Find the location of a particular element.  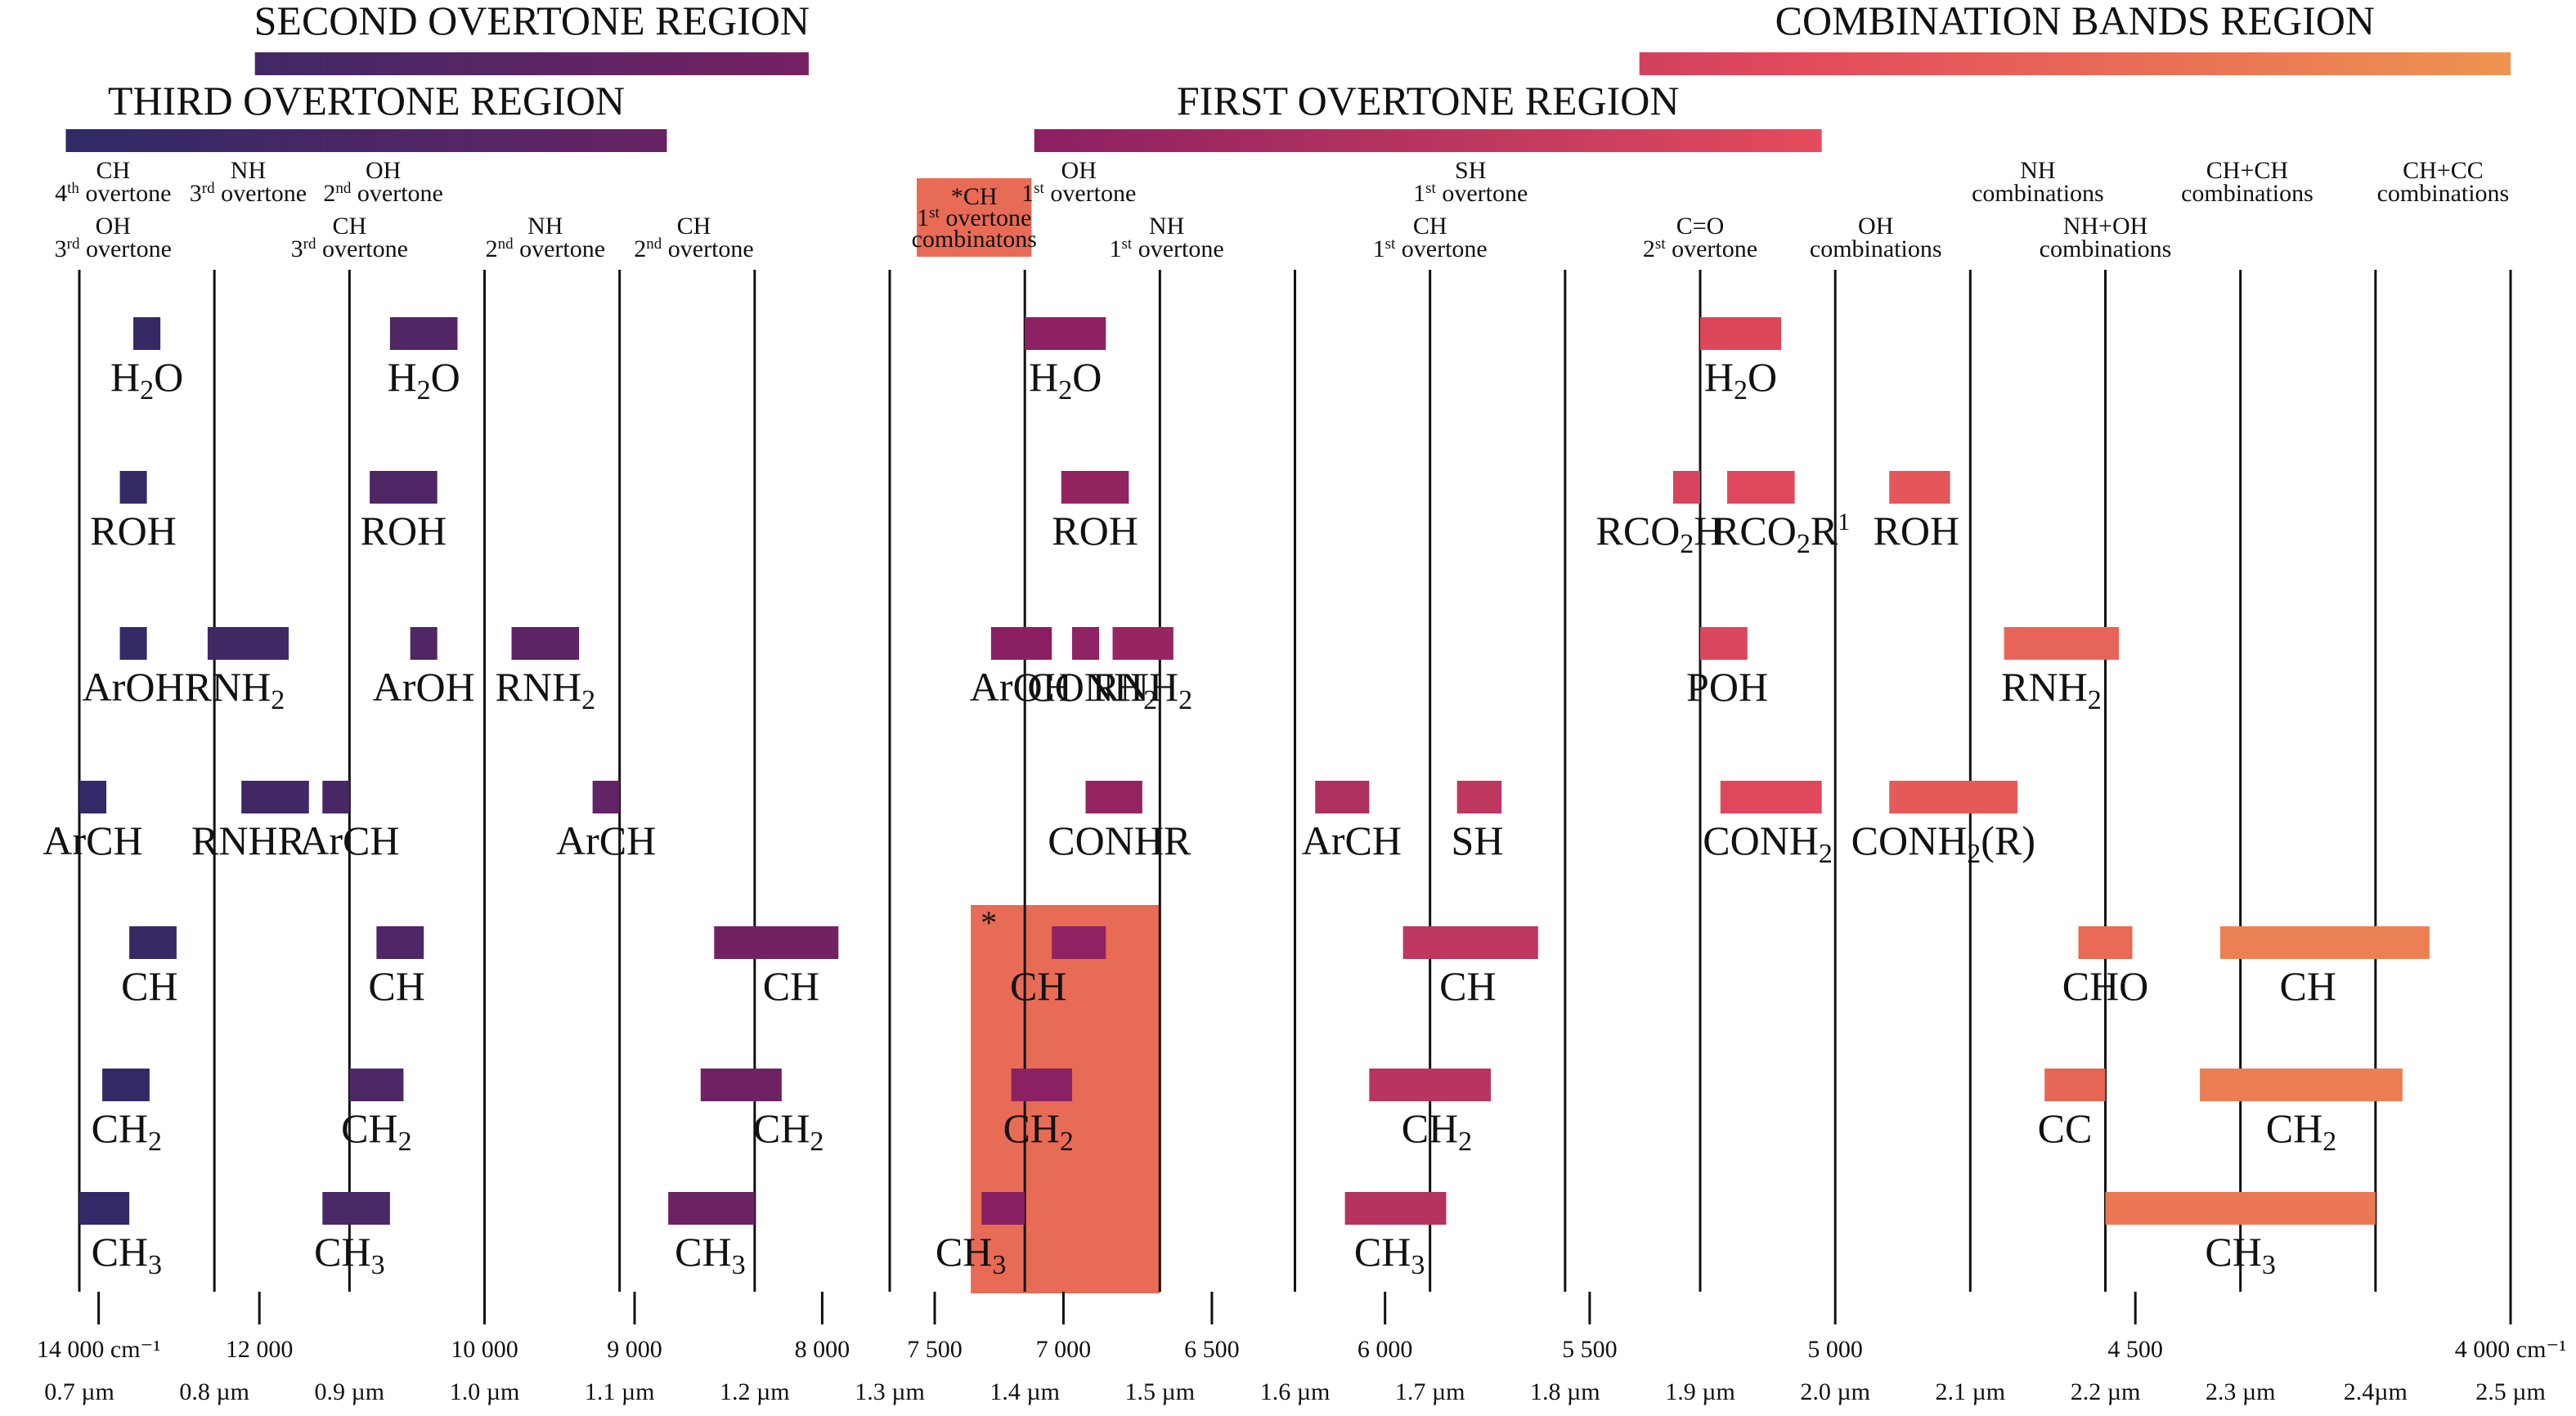

band-label: RCO2H is located at coordinates (1659, 533).